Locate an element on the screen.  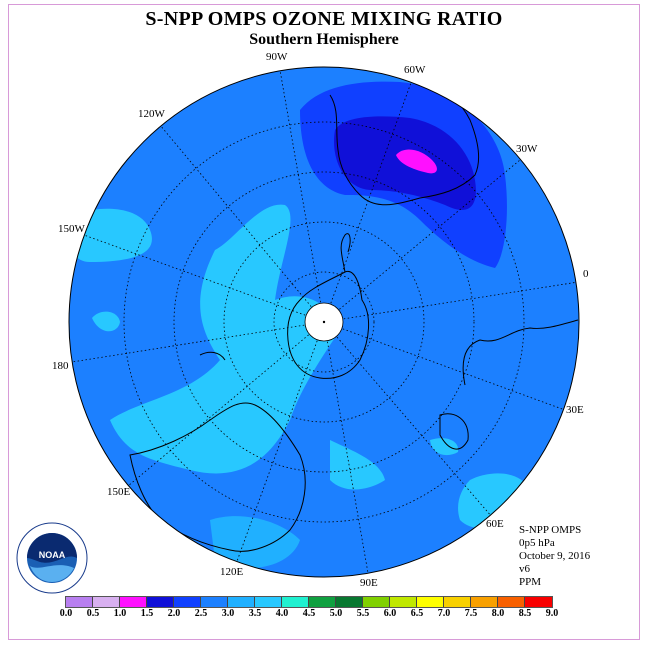
colorbar-tick-label: 9.0 is located at coordinates (552, 613).